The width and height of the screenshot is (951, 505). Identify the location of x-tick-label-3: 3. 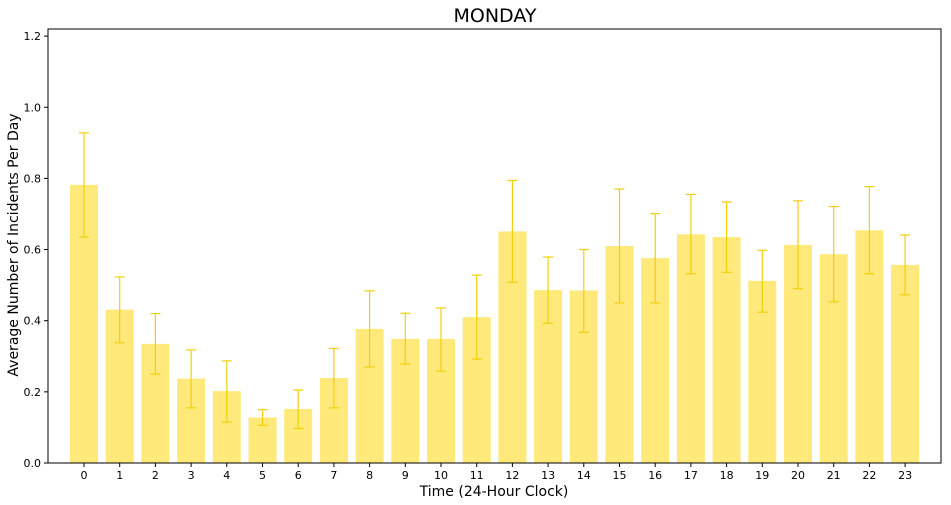
(191, 475).